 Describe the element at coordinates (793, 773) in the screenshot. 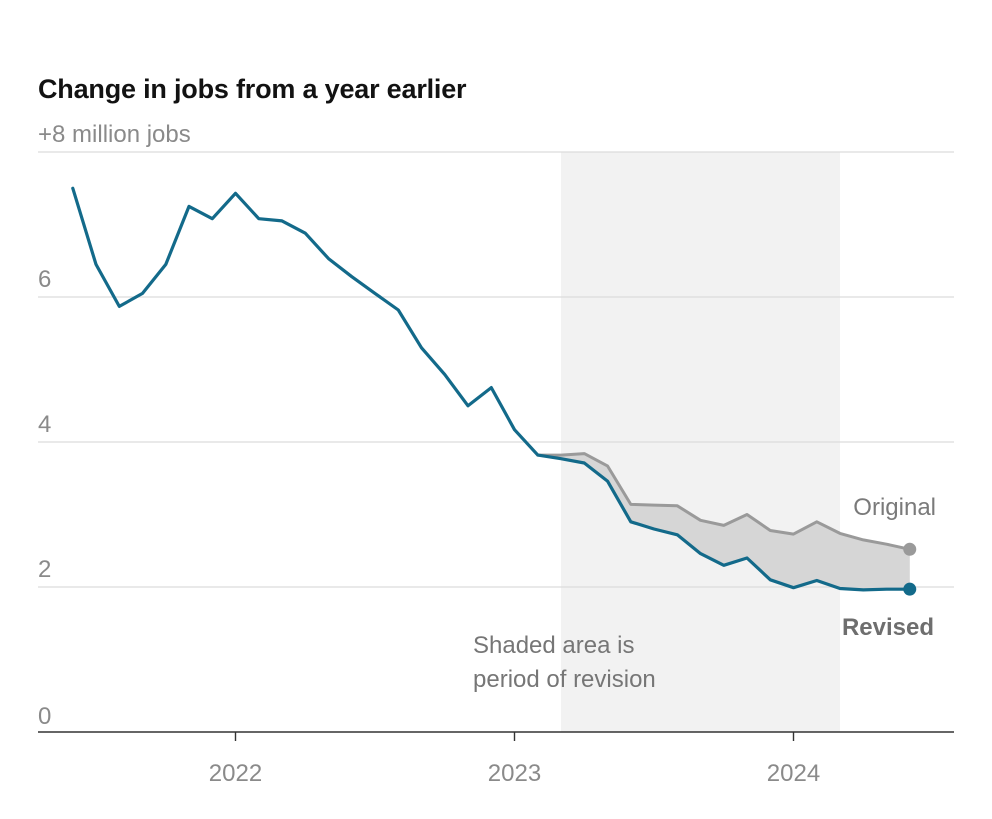

I see `x-tick-label: 2024` at that location.